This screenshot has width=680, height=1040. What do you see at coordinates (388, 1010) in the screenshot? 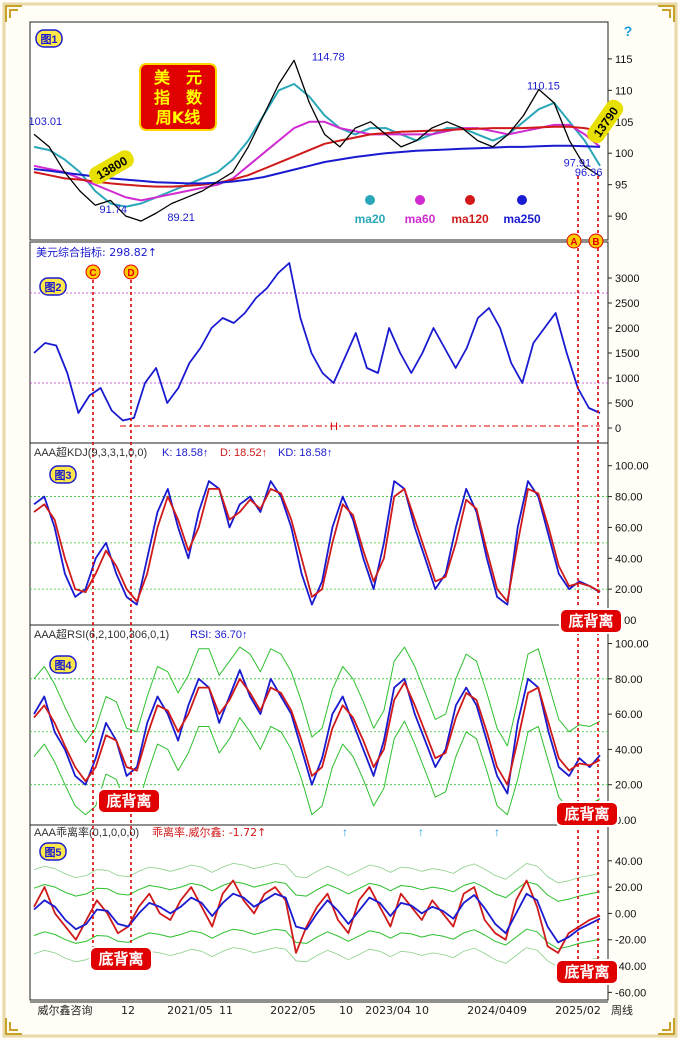
I see `x-tick-label: 2023/04` at bounding box center [388, 1010].